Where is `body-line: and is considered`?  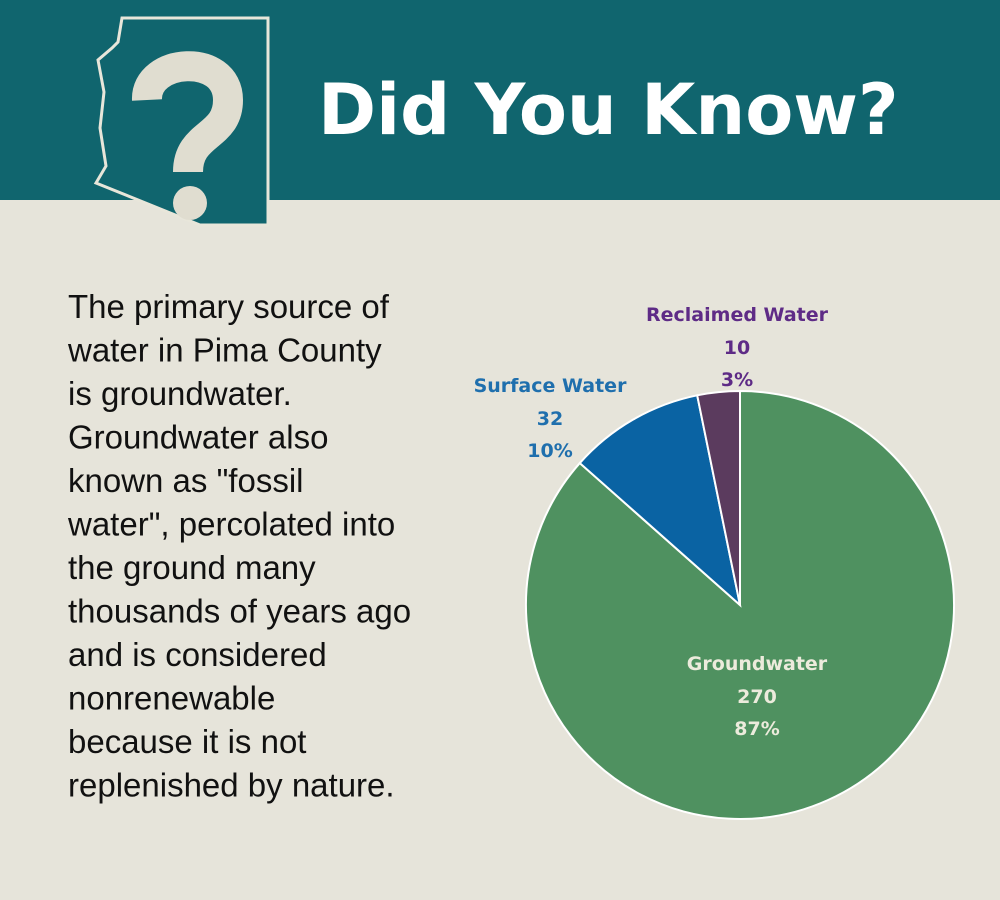
body-line: and is considered is located at coordinates (197, 654).